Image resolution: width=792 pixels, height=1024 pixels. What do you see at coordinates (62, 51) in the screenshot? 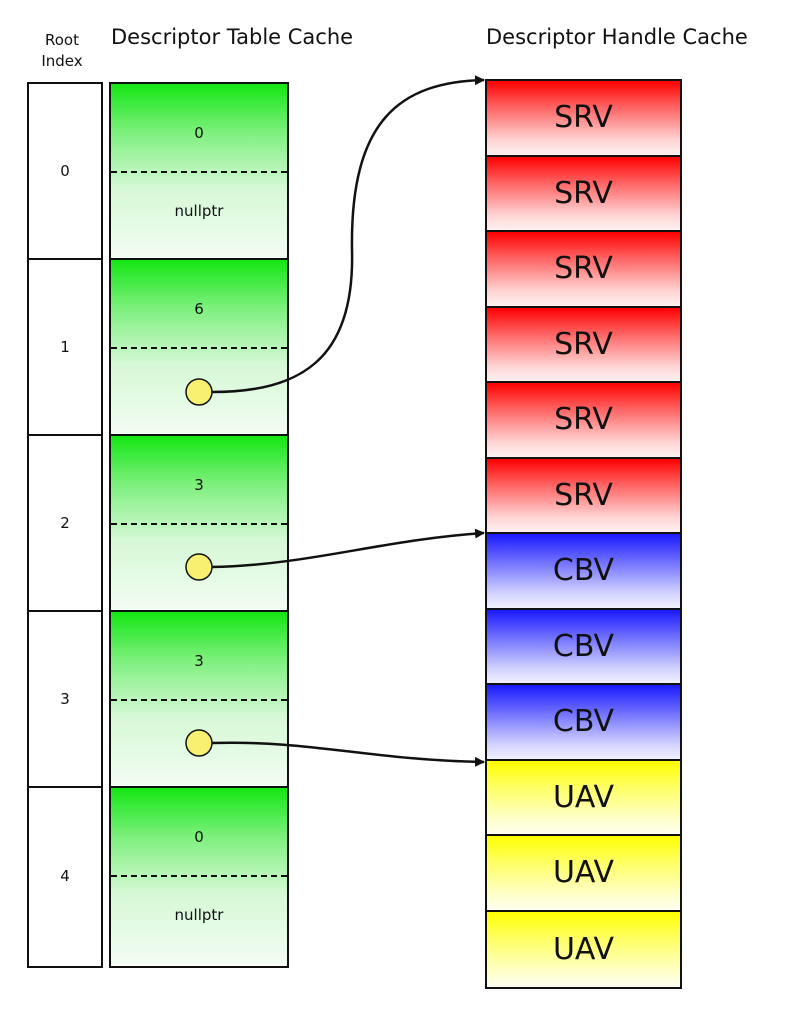
I see `root-index-header: Root Index` at bounding box center [62, 51].